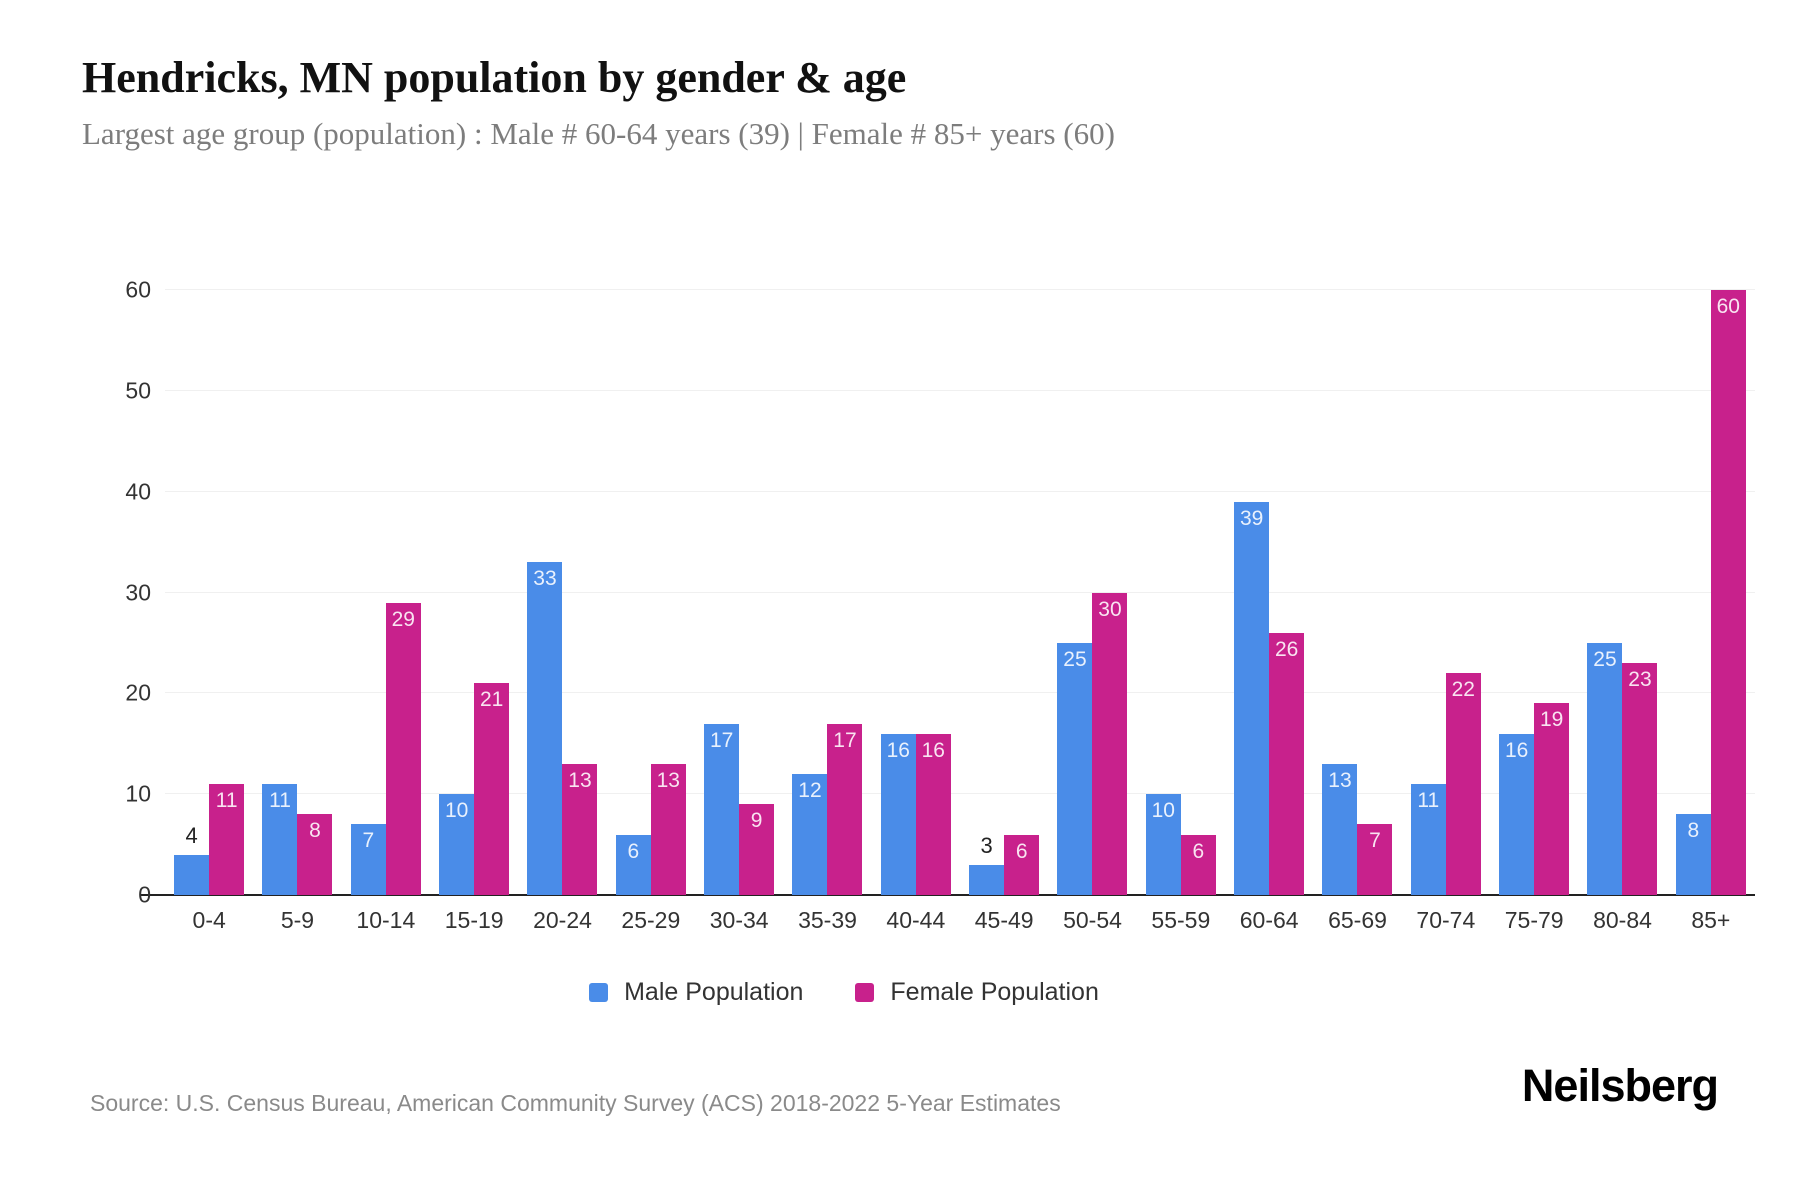  I want to click on bar-group-30-34: 17 9 30-34, so click(739, 611).